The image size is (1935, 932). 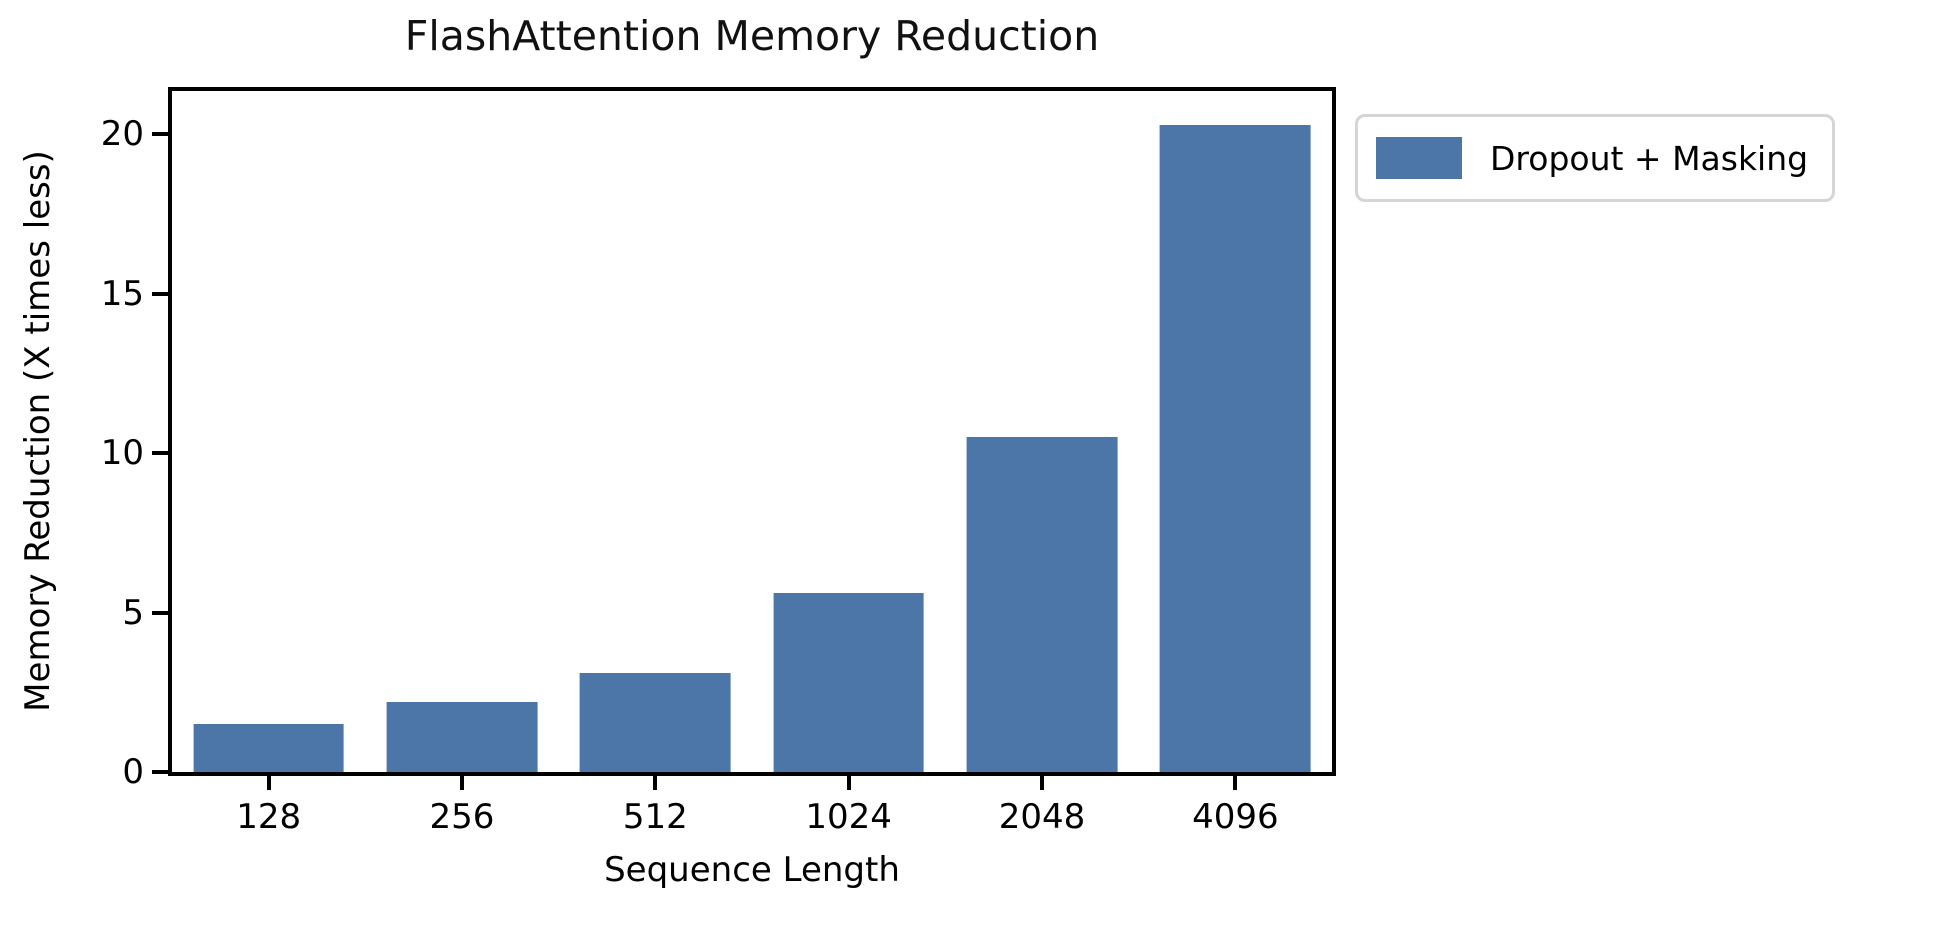 I want to click on x-tick-label: 256, so click(x=462, y=817).